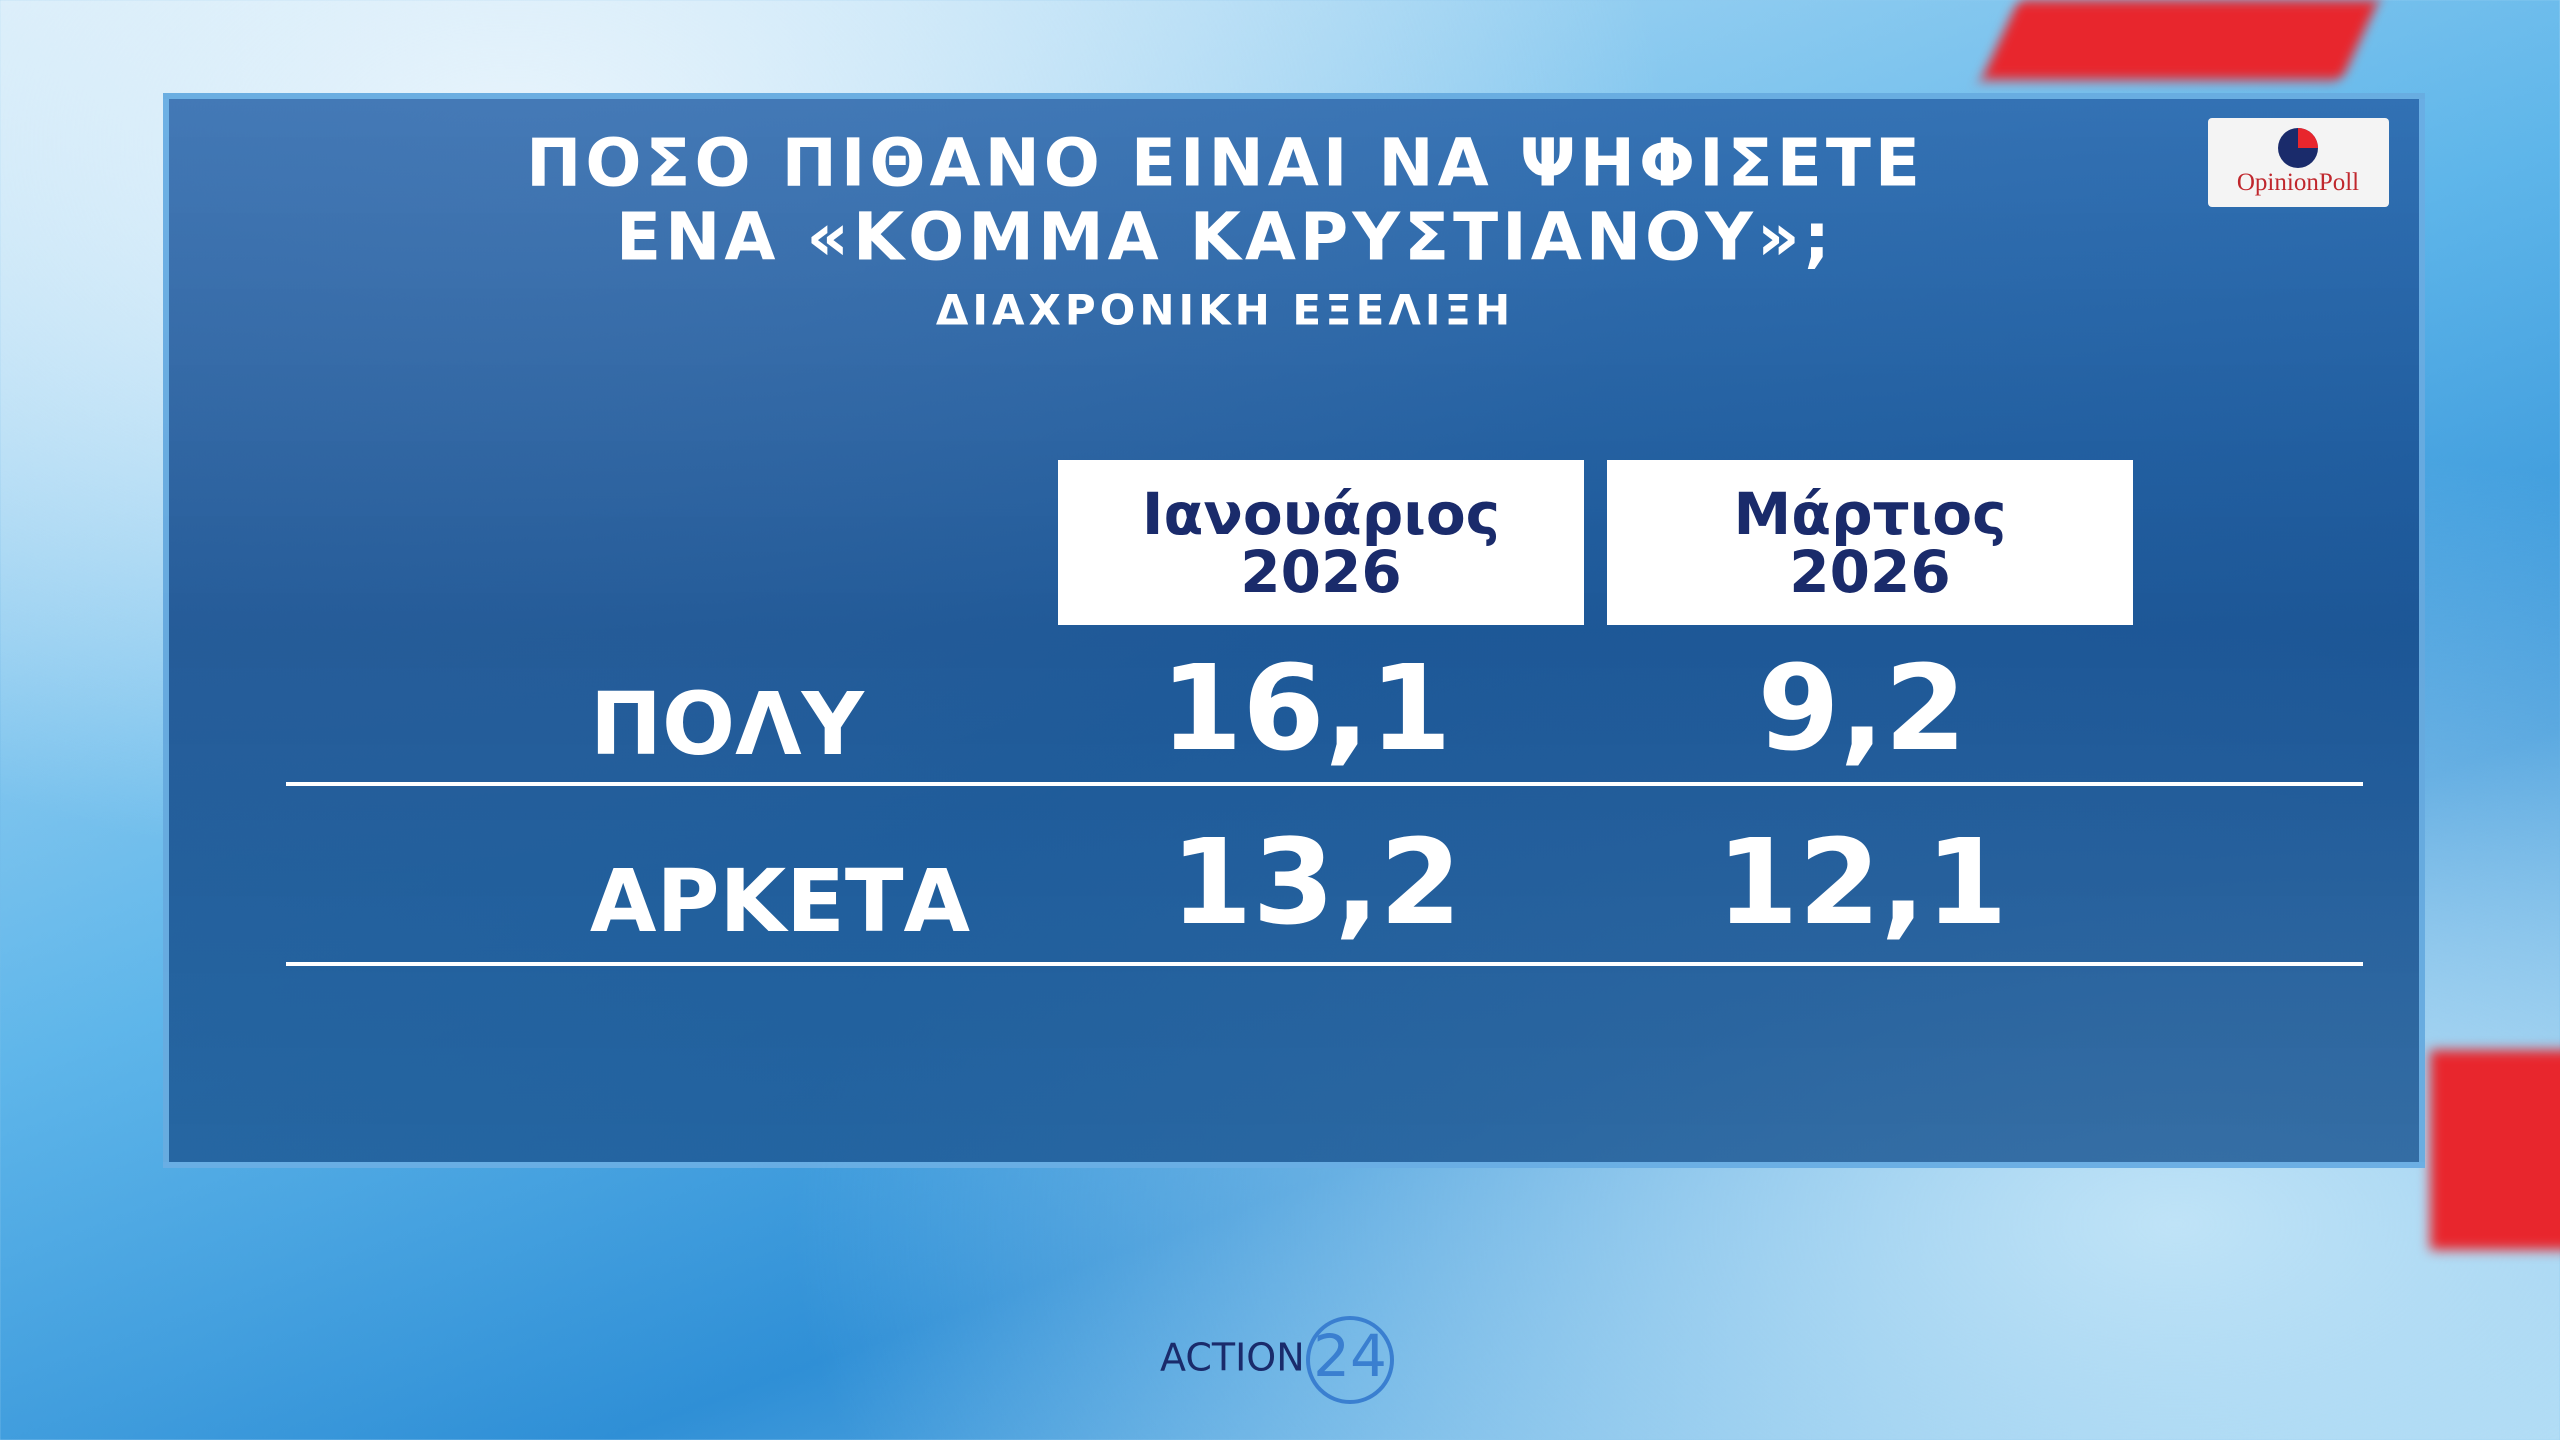  I want to click on row-label: ΑΡΚΕΤΑ, so click(780, 902).